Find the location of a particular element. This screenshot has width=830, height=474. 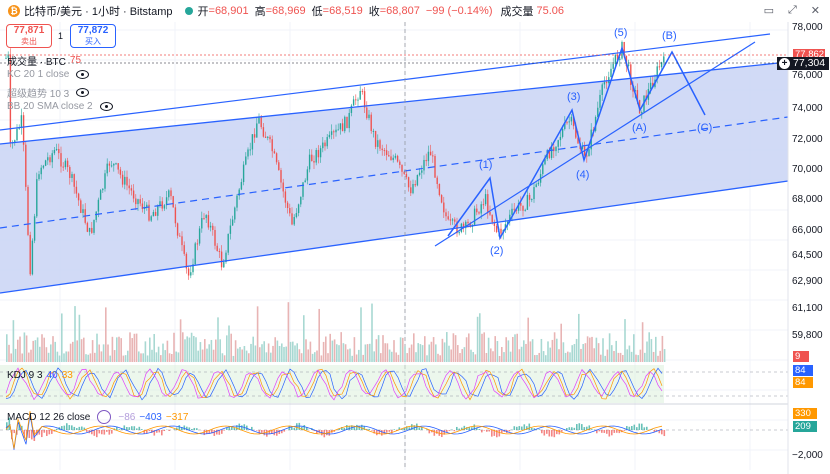

wave-label-5: (5) is located at coordinates (621, 33).